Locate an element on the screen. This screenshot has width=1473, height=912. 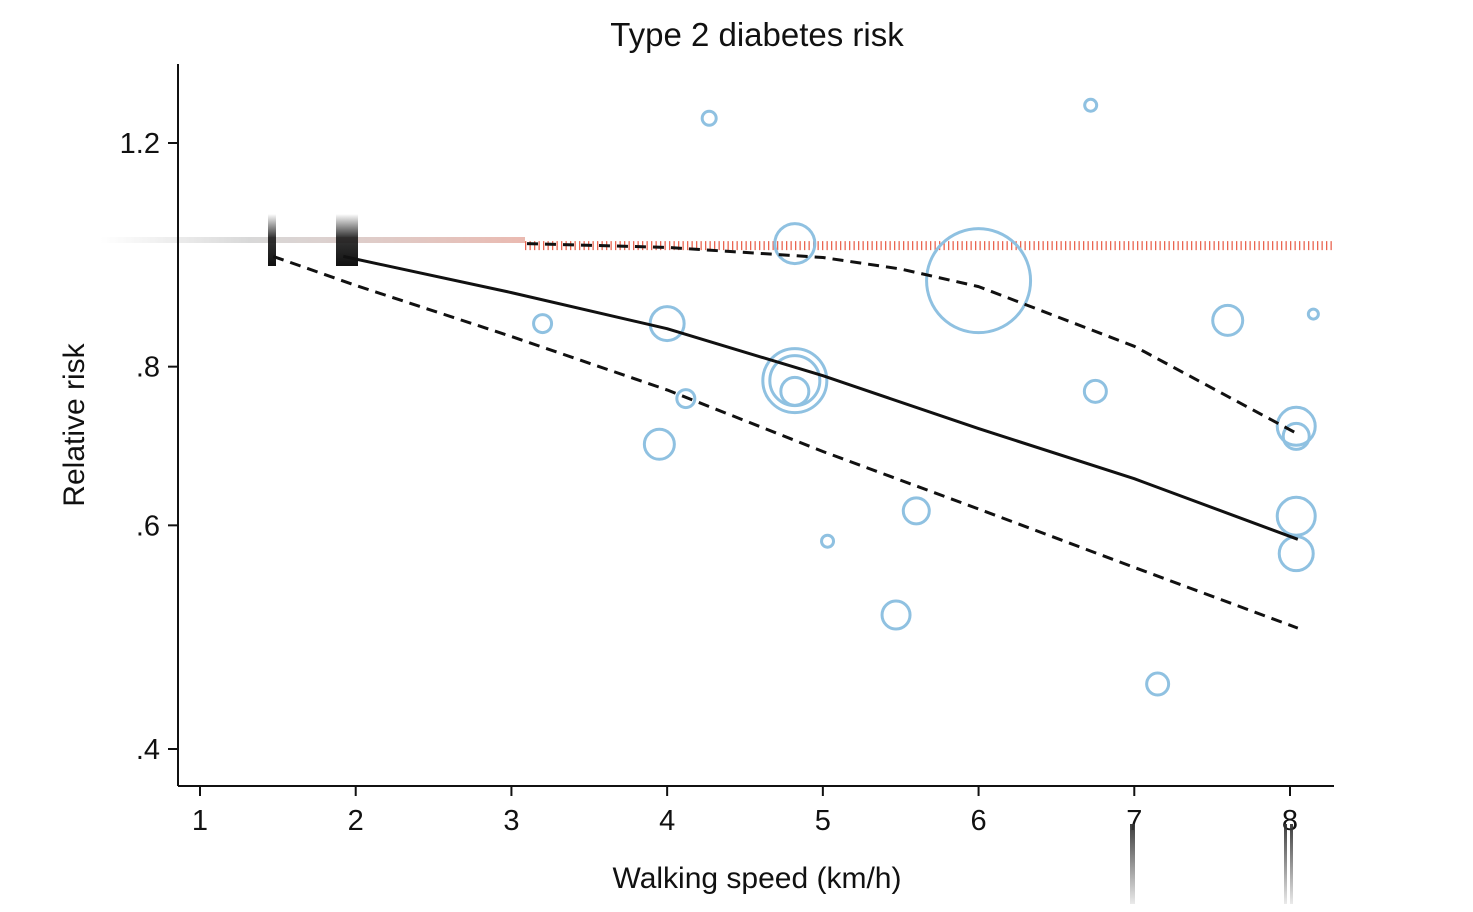
y-tick-label-p4: .4 is located at coordinates (148, 750).